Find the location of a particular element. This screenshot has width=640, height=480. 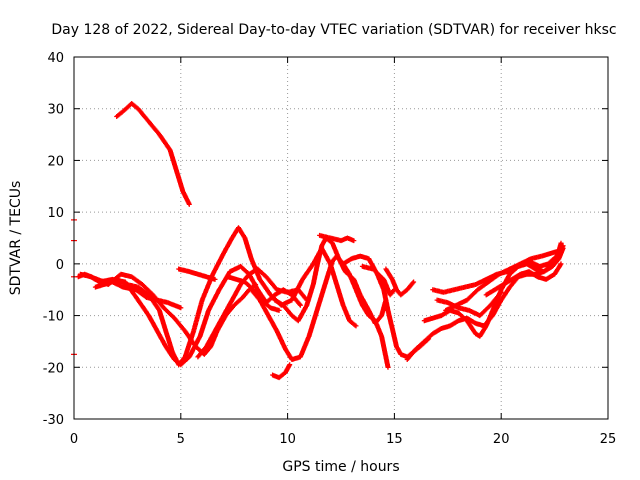

x-tick-label: 5 is located at coordinates (181, 439).